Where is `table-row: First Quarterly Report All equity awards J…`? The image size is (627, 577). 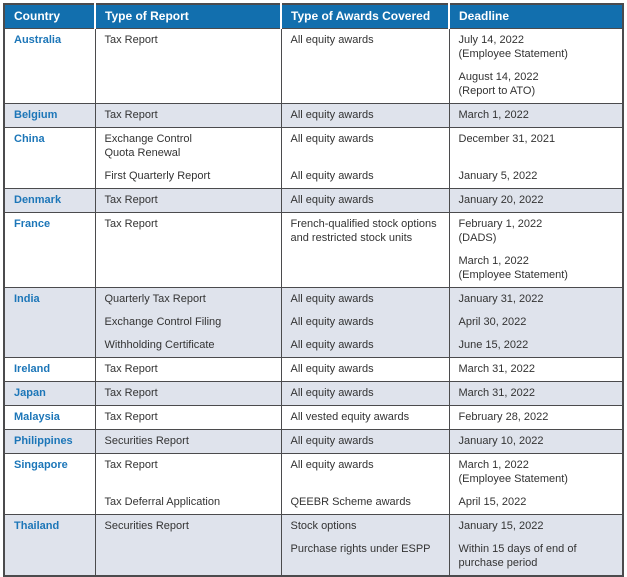
table-row: First Quarterly Report All equity awards J… is located at coordinates (313, 177).